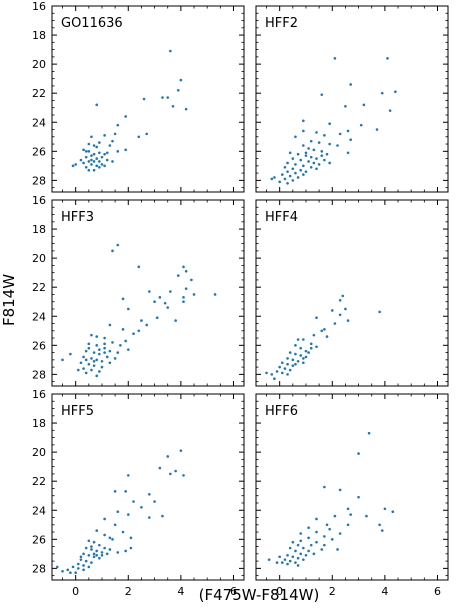 Image resolution: width=457 pixels, height=609 pixels. What do you see at coordinates (281, 217) in the screenshot?
I see `panel-label: HFF4` at bounding box center [281, 217].